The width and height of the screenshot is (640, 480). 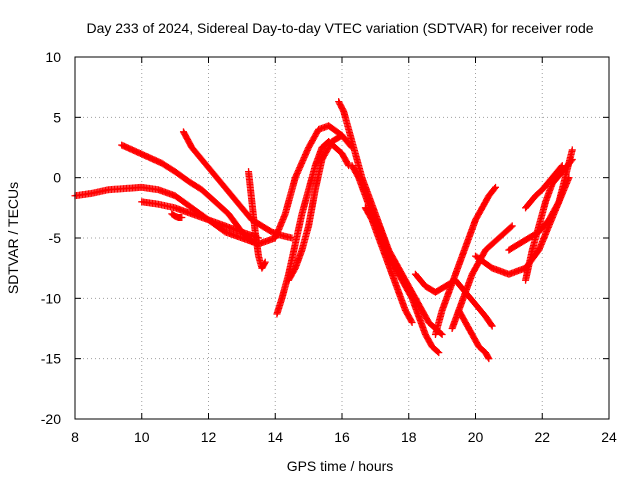 I want to click on y-tick-label: 5, so click(x=57, y=117).